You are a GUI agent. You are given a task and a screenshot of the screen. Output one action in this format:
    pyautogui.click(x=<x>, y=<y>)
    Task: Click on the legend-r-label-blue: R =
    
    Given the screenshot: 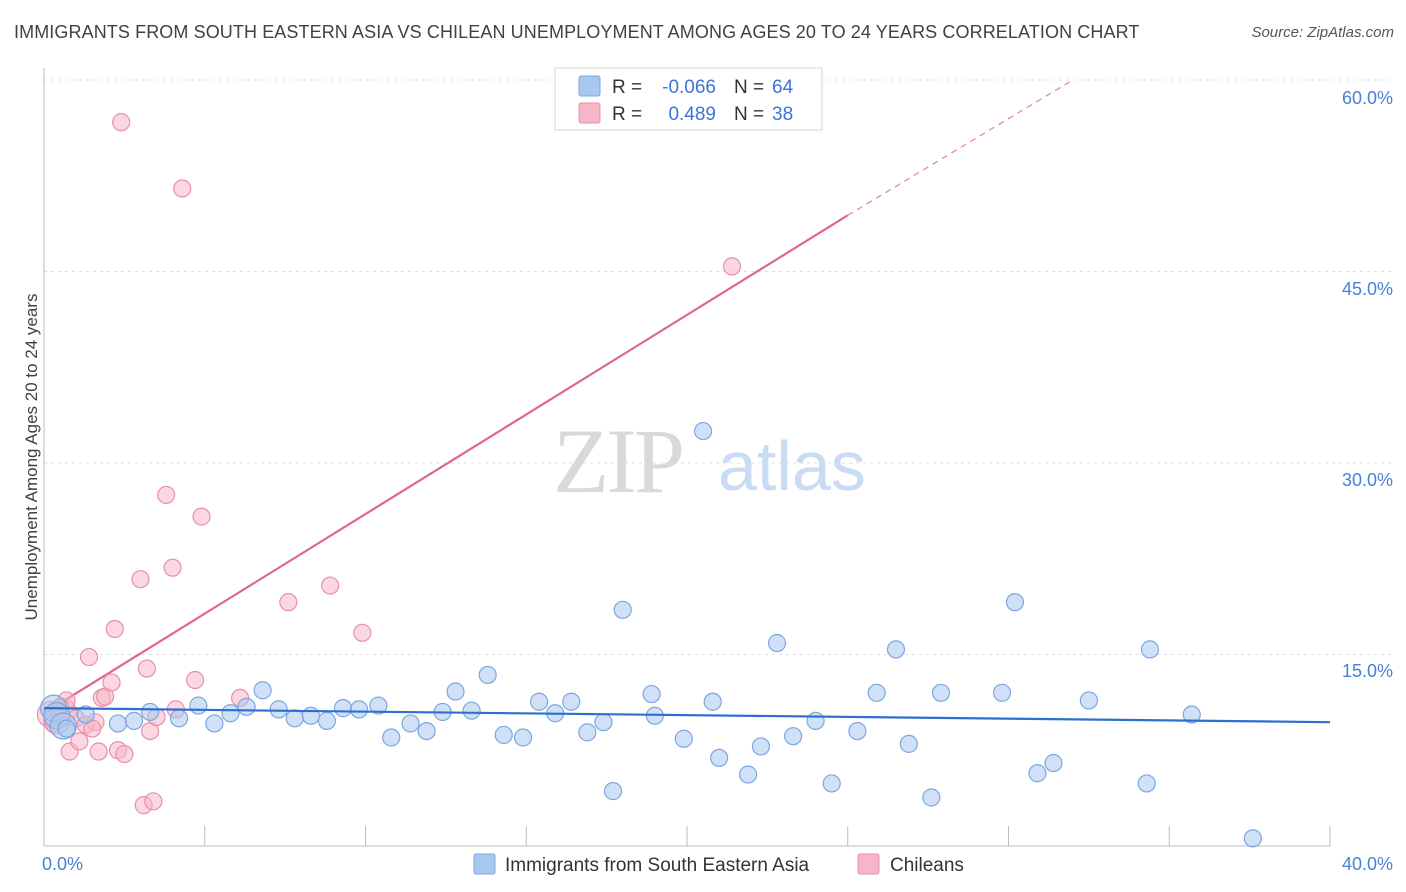 What is the action you would take?
    pyautogui.click(x=627, y=87)
    